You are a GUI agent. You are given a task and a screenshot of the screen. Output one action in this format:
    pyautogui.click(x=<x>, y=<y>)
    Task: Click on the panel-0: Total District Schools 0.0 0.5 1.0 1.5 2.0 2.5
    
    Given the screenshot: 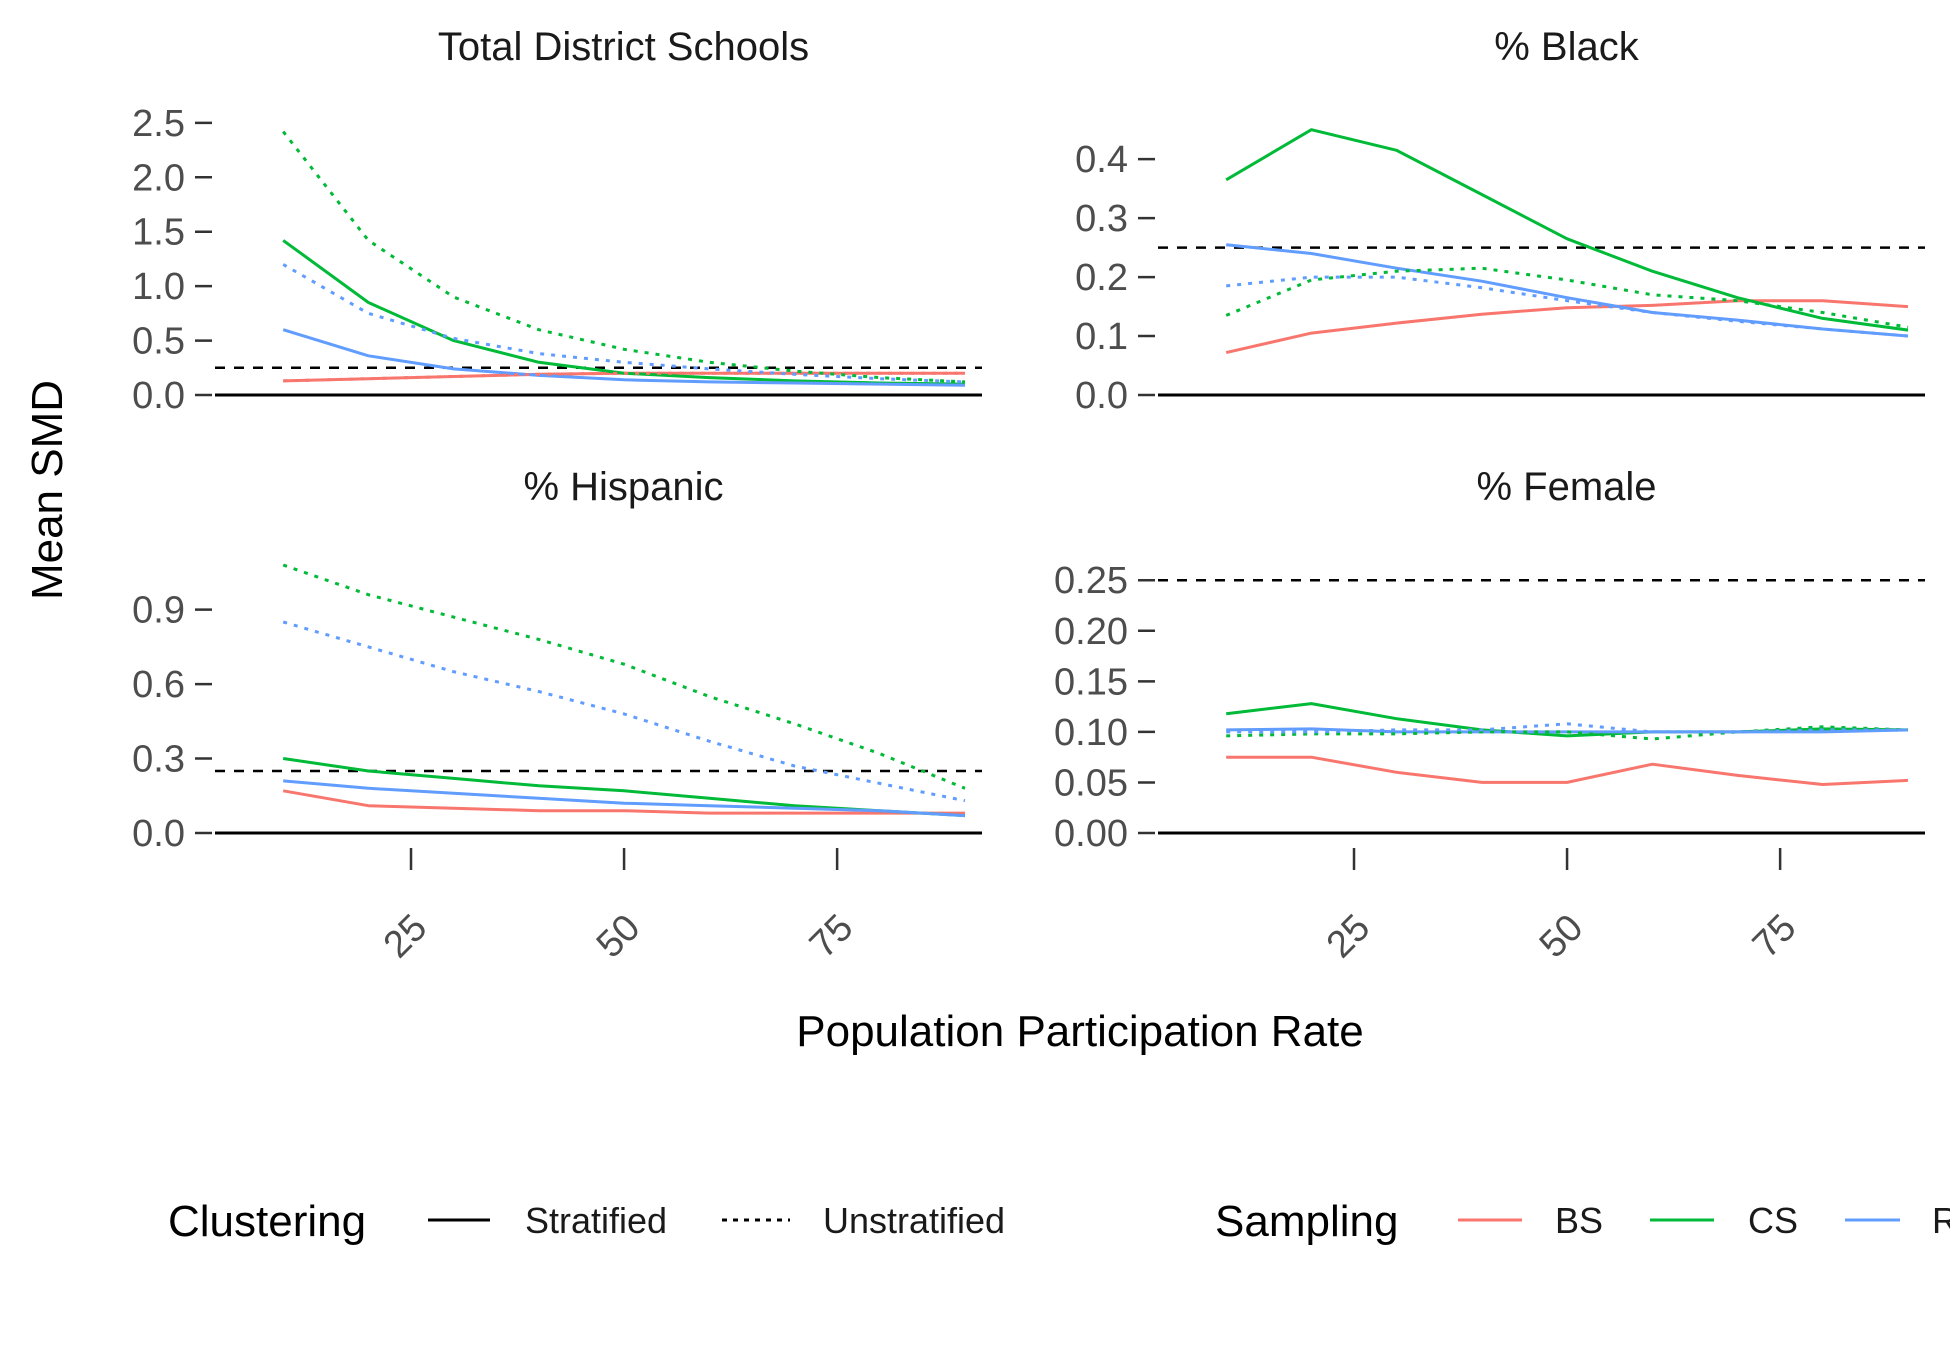 What is the action you would take?
    pyautogui.click(x=557, y=221)
    